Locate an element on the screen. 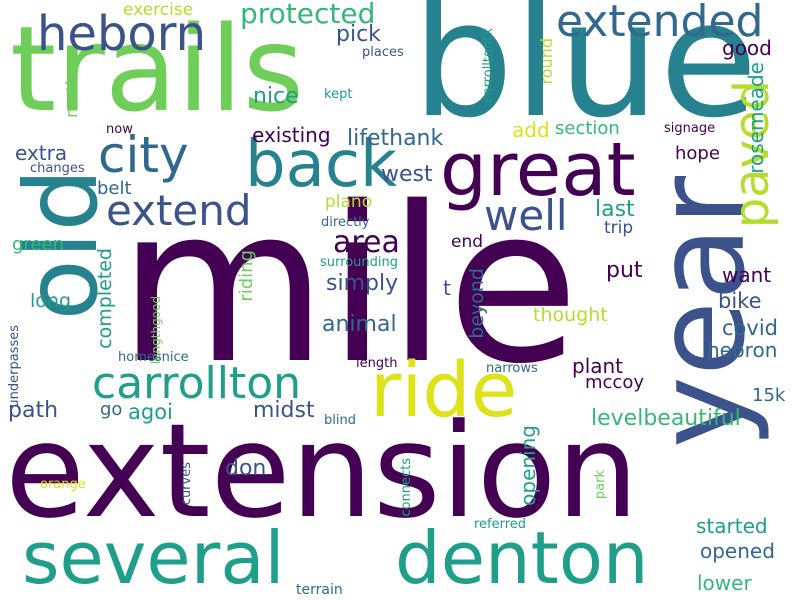 The width and height of the screenshot is (800, 600). word-blue: blue is located at coordinates (585, 76).